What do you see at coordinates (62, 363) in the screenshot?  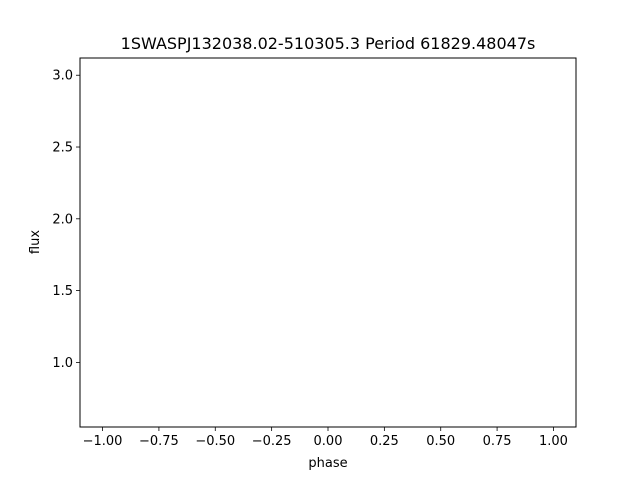 I see `y-tick-label: 1.0` at bounding box center [62, 363].